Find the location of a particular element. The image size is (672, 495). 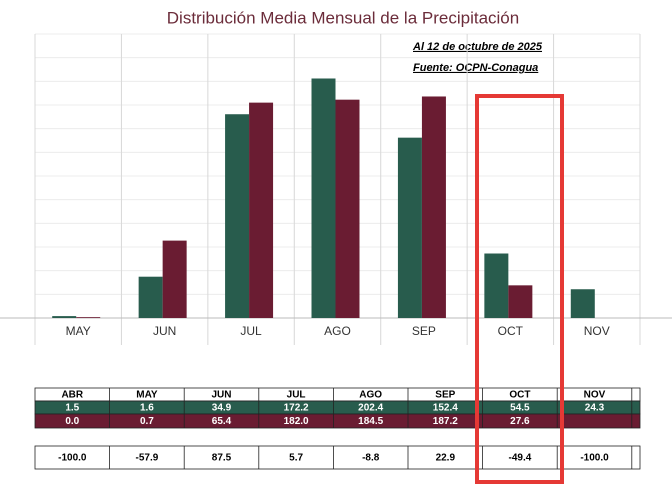

table-cell: 24.3 is located at coordinates (595, 408).